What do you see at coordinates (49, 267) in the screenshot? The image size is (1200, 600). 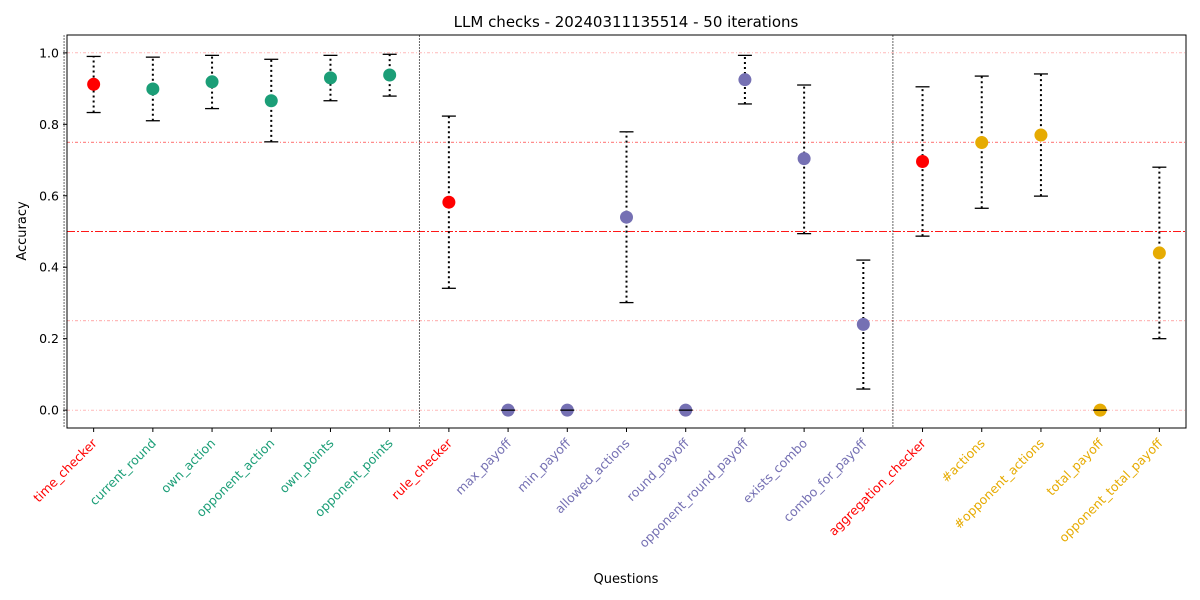 I see `y-tick-label: 0.4` at bounding box center [49, 267].